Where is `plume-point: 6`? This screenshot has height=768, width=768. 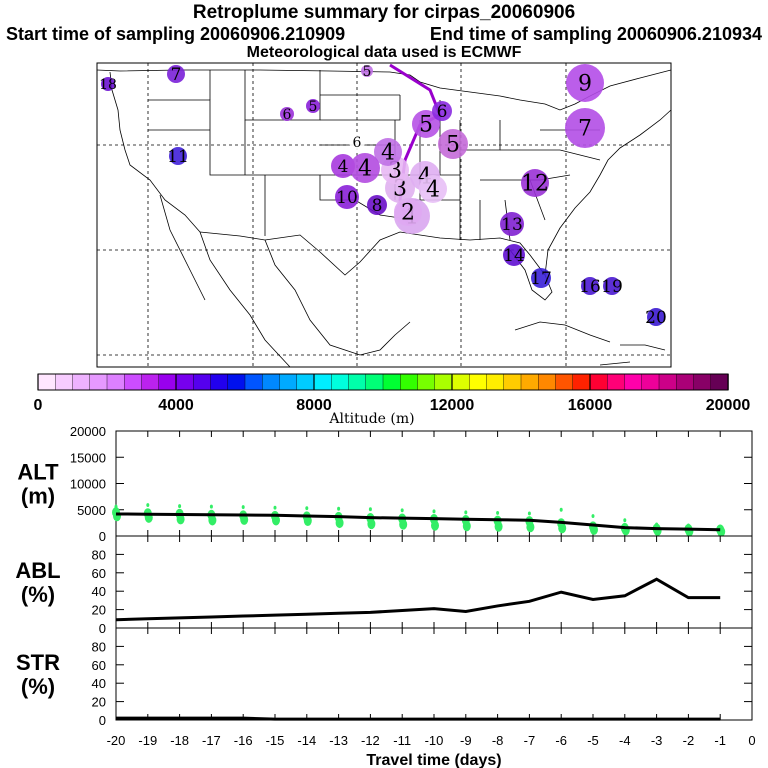 plume-point: 6 is located at coordinates (357, 142).